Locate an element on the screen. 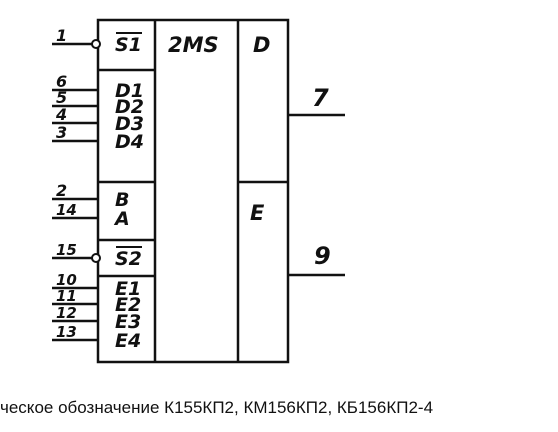  input-label-d2: D2 is located at coordinates (129, 107).